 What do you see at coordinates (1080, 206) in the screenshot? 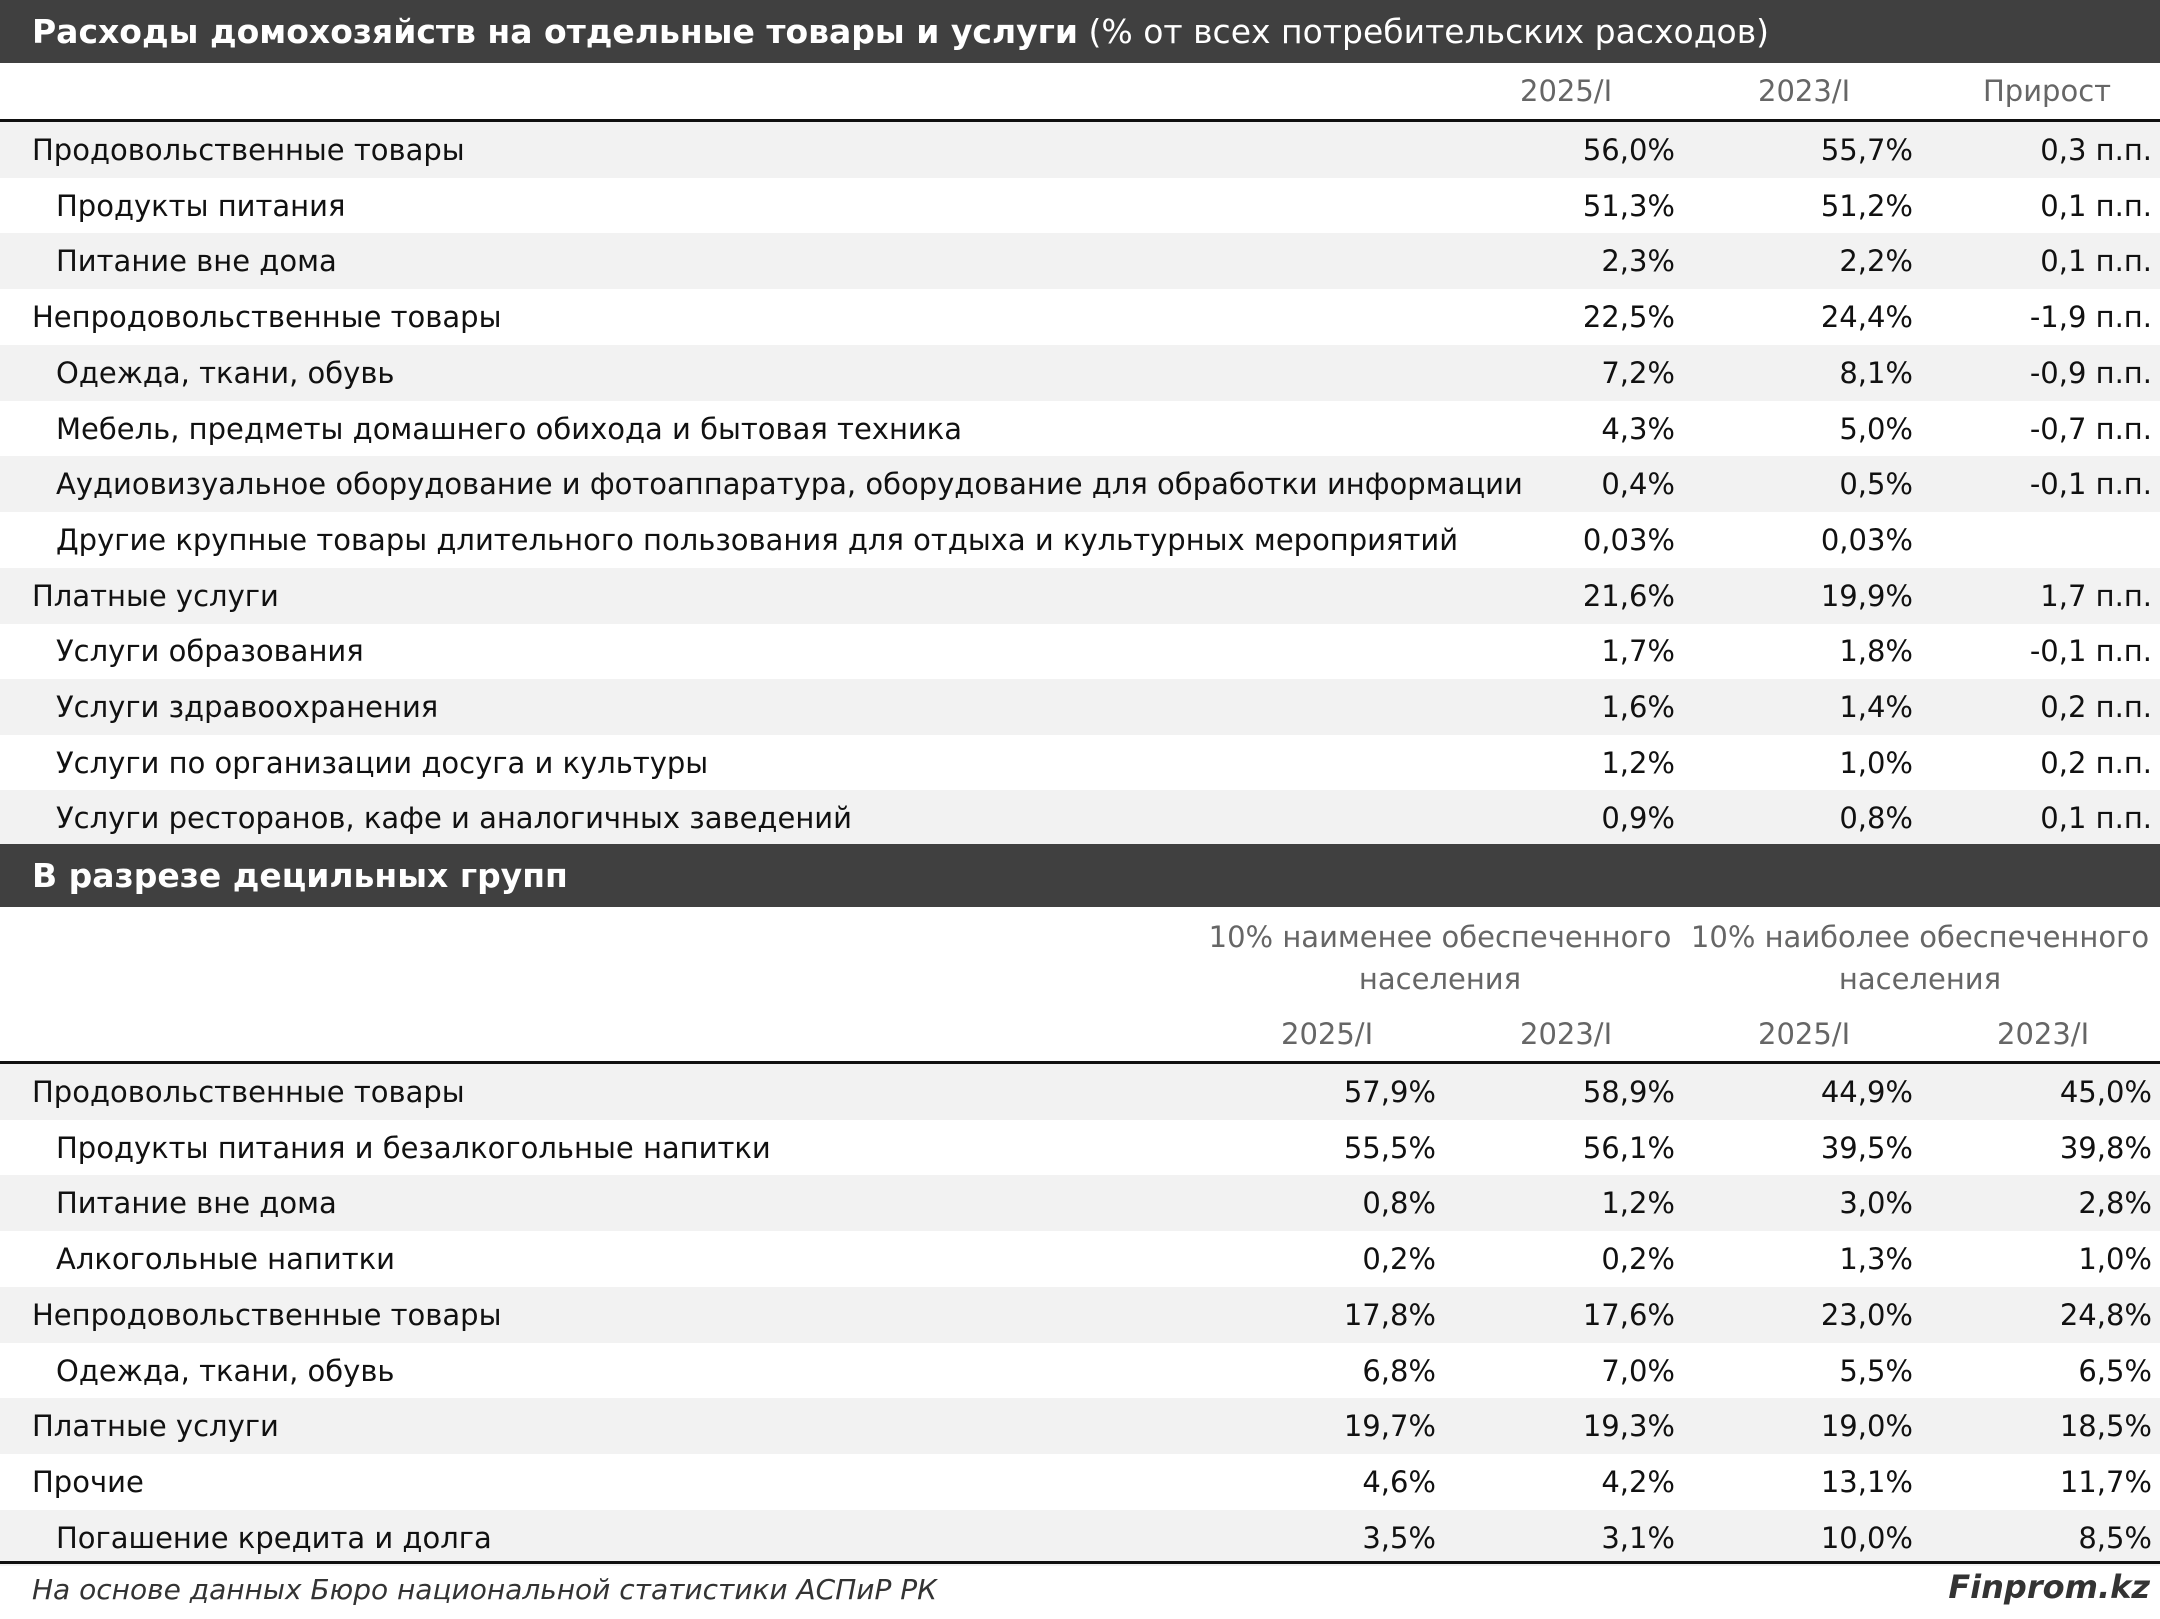
I see `table-row: Продукты питания 51,3% 51,2% 0,1 п.п.` at bounding box center [1080, 206].